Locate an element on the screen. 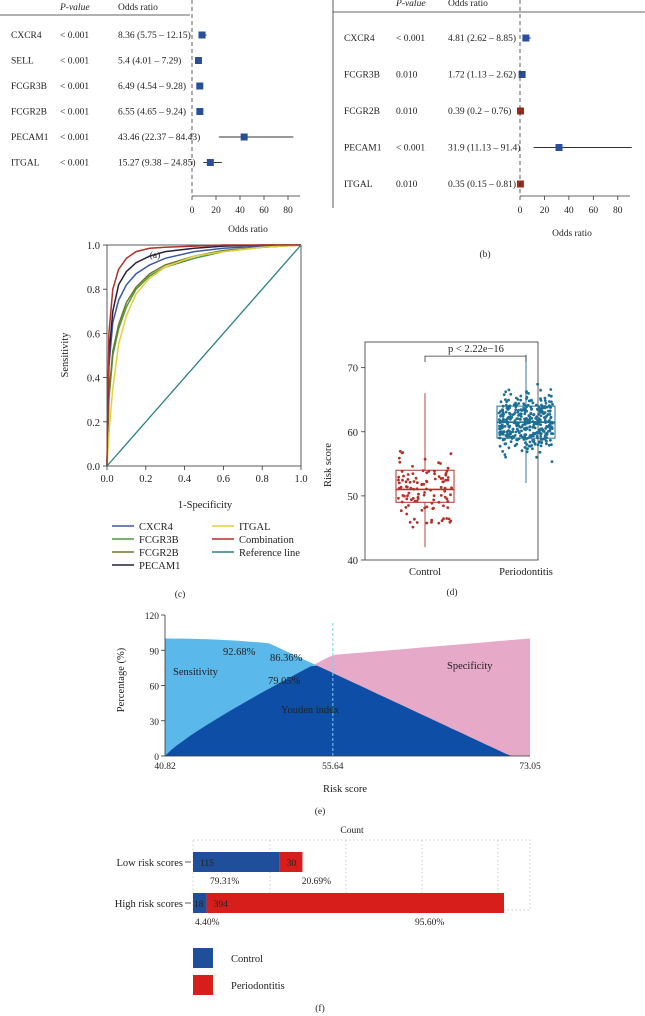 Image resolution: width=645 pixels, height=1016 pixels. ylabel-c: Sensitivity is located at coordinates (65, 355).